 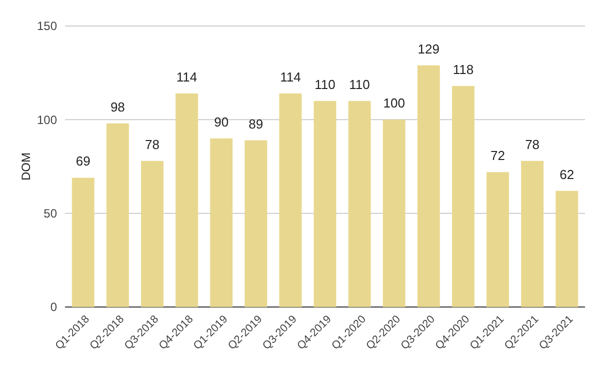 What do you see at coordinates (429, 48) in the screenshot?
I see `data-label: 129` at bounding box center [429, 48].